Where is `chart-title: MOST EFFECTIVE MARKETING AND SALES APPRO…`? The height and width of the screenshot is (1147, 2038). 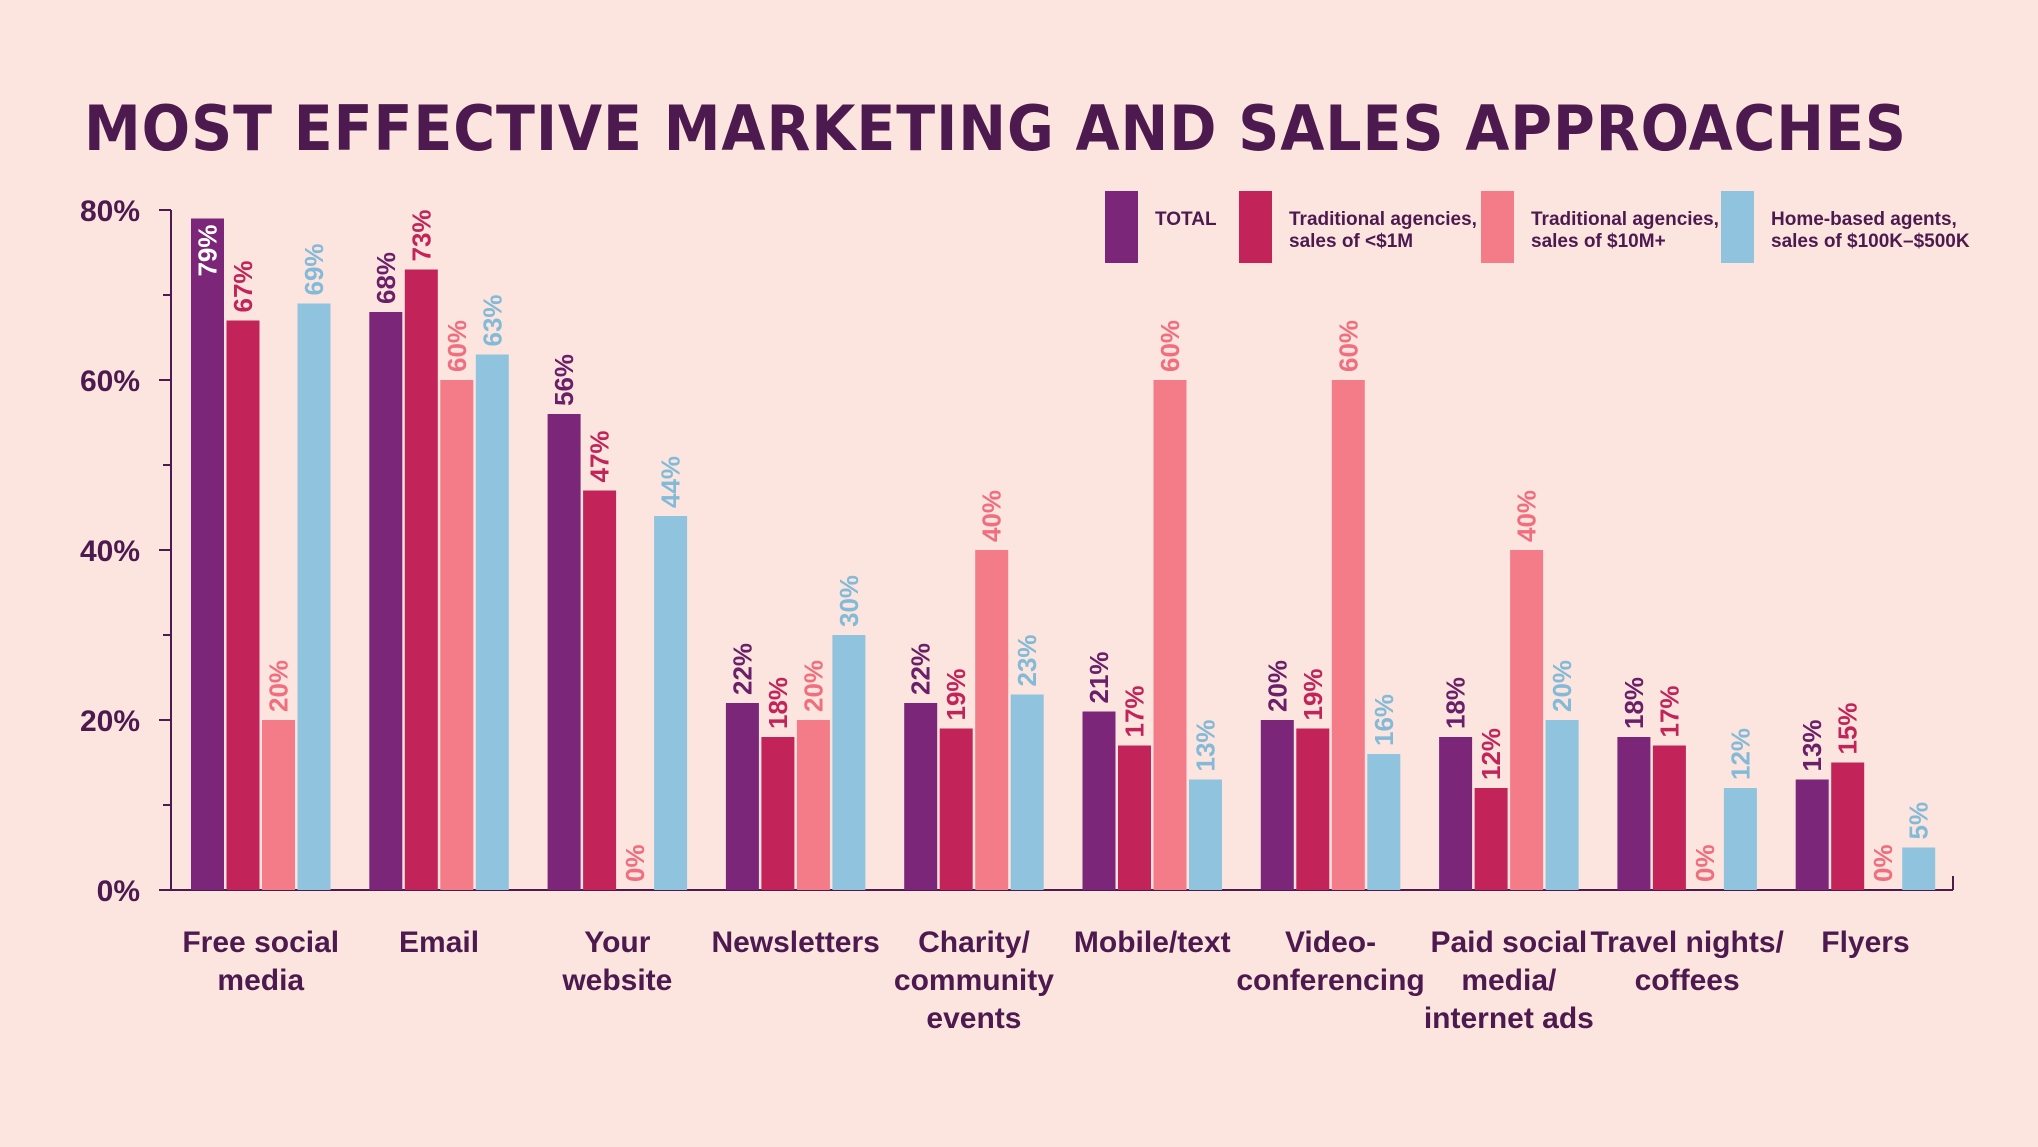 chart-title: MOST EFFECTIVE MARKETING AND SALES APPRO… is located at coordinates (995, 128).